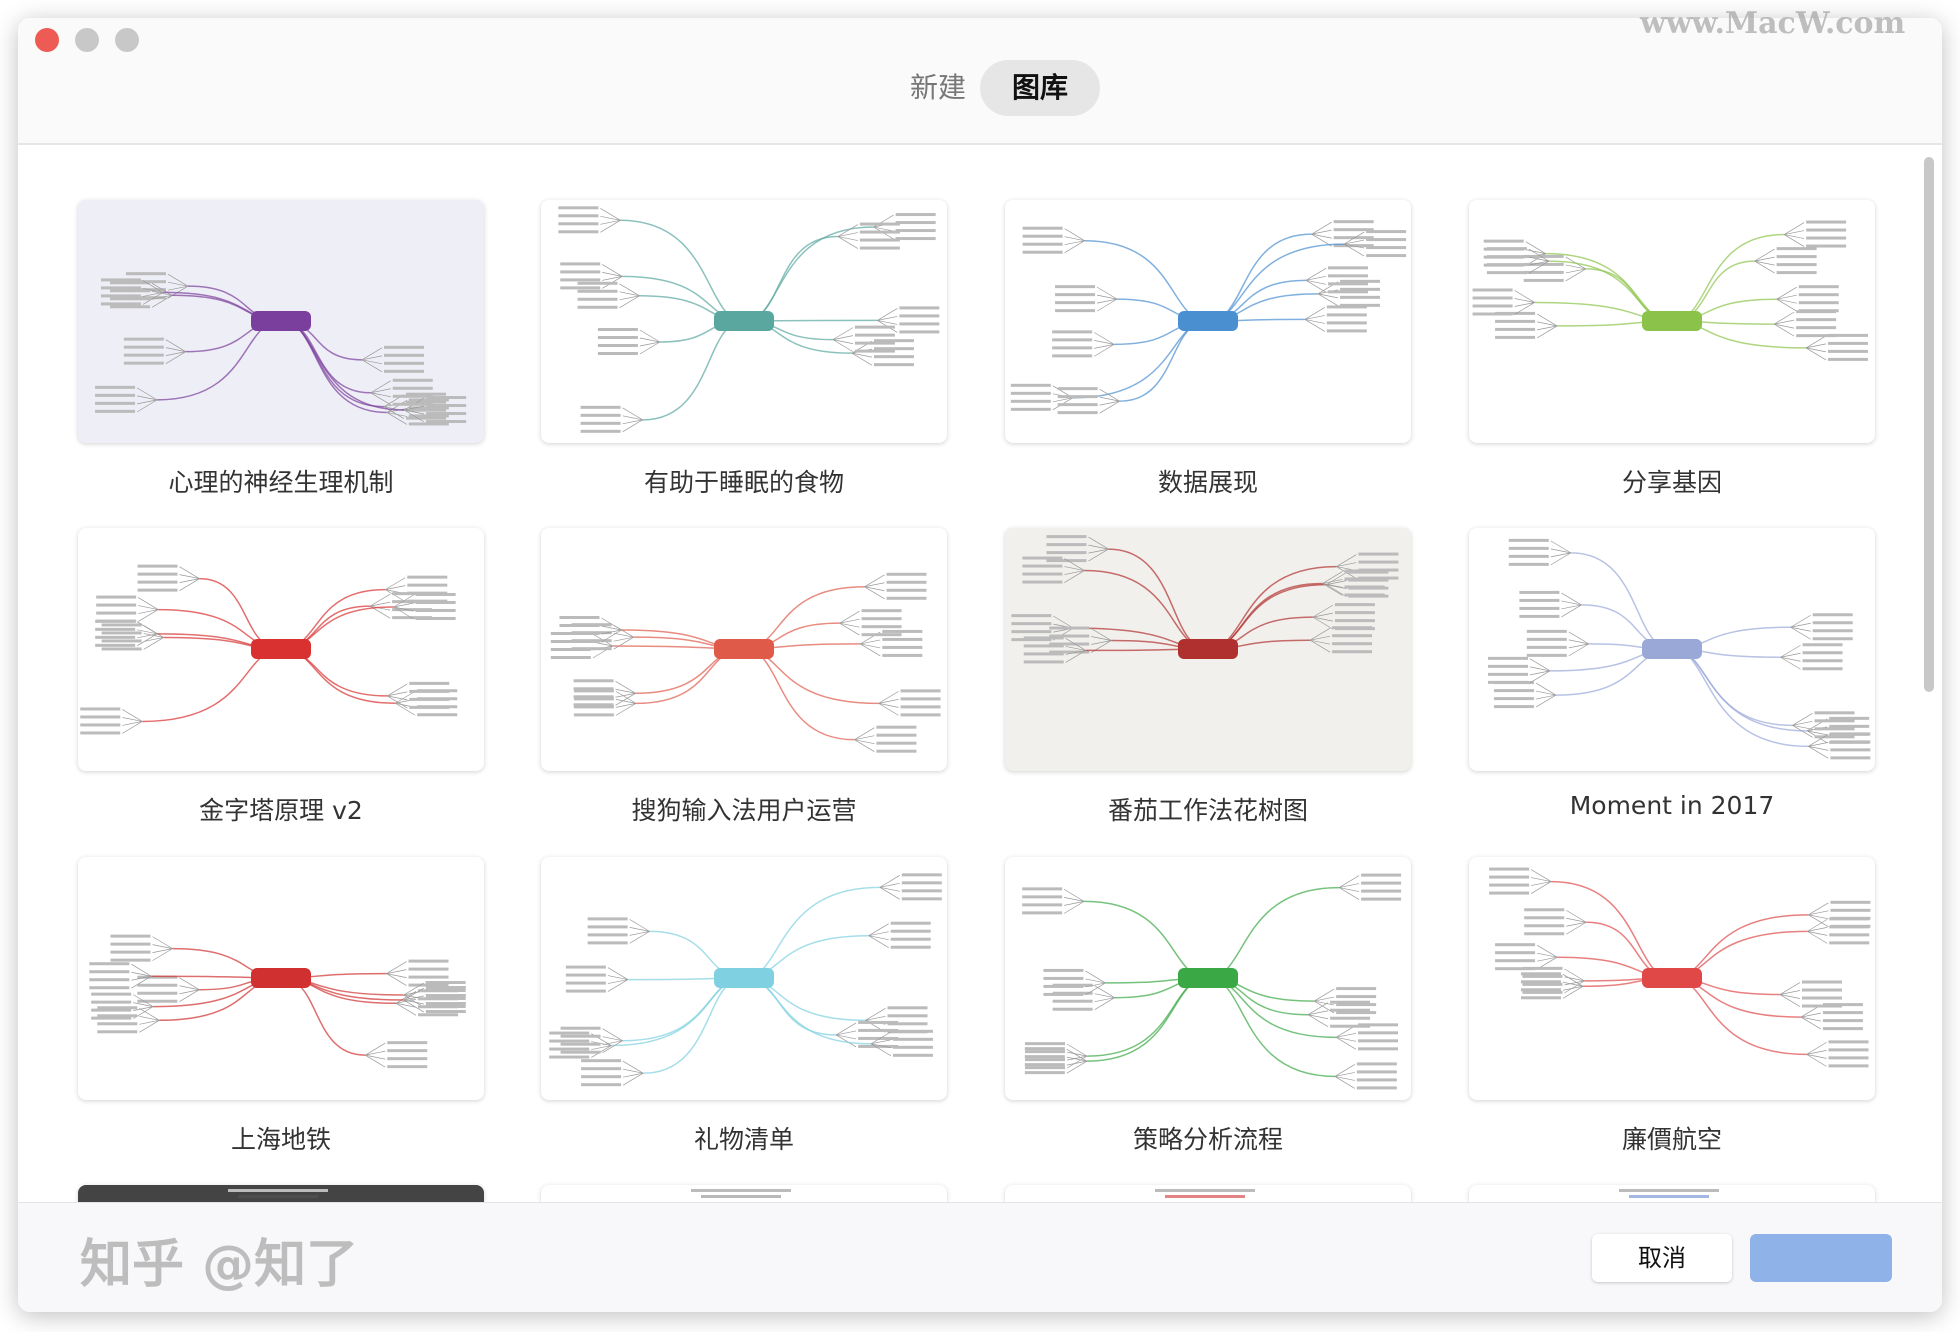 The width and height of the screenshot is (1960, 1332). What do you see at coordinates (1671, 1139) in the screenshot?
I see `template-title: 廉價航空` at bounding box center [1671, 1139].